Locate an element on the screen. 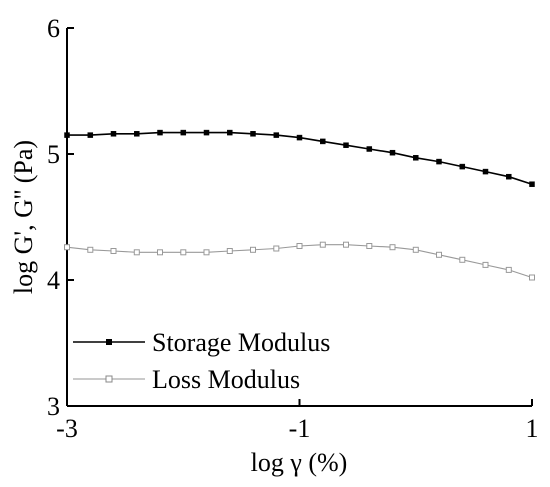 This screenshot has width=550, height=487. legend-item-storage: Storage Modulus is located at coordinates (201, 342).